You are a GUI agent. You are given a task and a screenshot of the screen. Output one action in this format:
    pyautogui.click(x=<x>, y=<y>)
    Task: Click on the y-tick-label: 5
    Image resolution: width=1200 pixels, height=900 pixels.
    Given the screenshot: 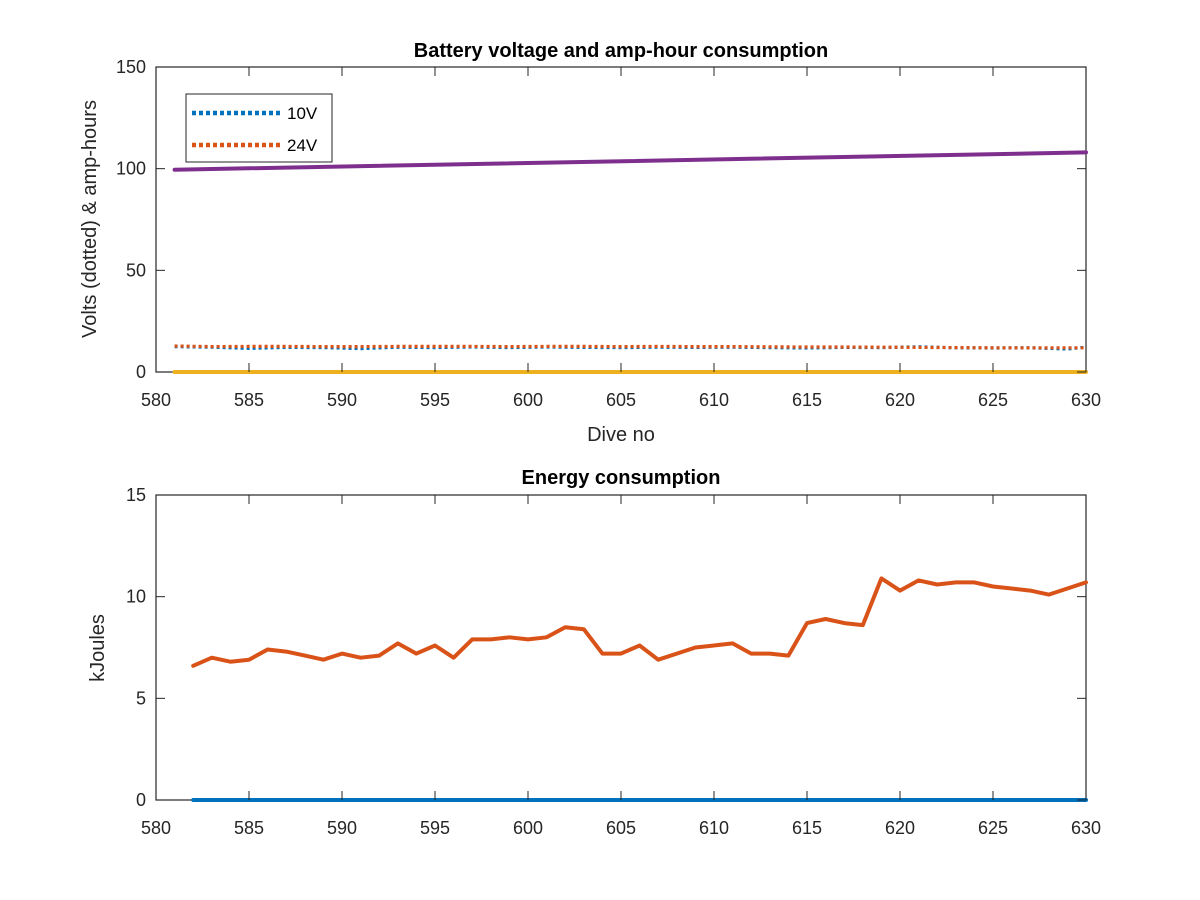 What is the action you would take?
    pyautogui.click(x=141, y=698)
    